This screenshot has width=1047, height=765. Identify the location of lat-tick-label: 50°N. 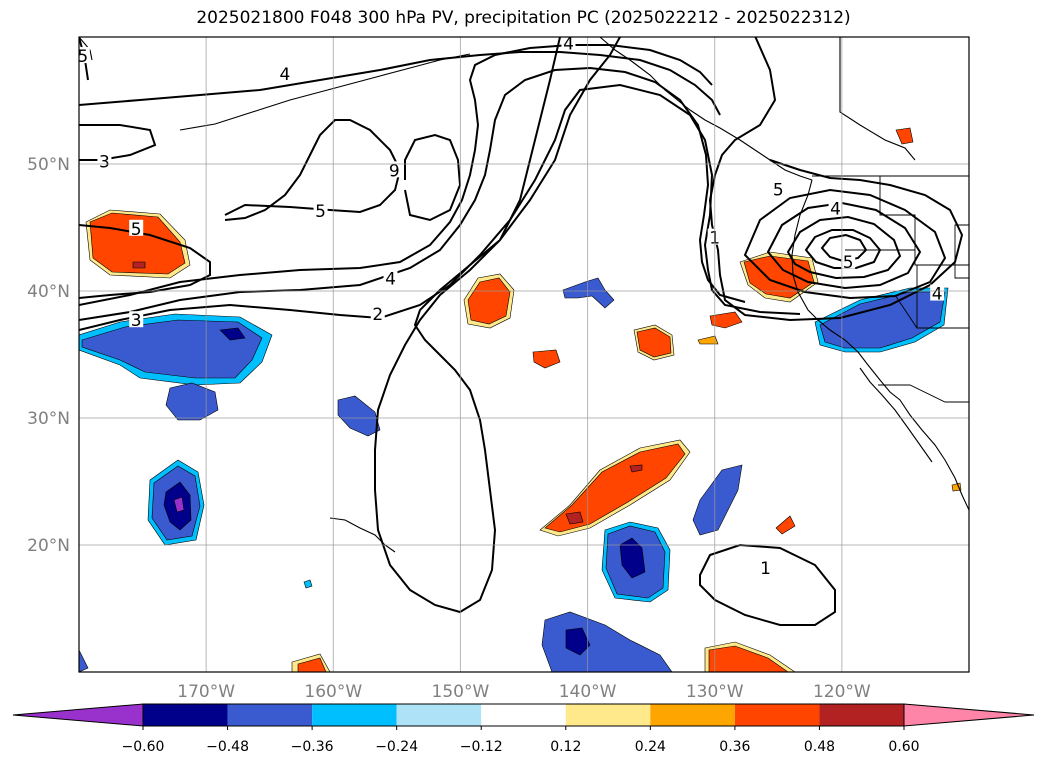
(48, 165).